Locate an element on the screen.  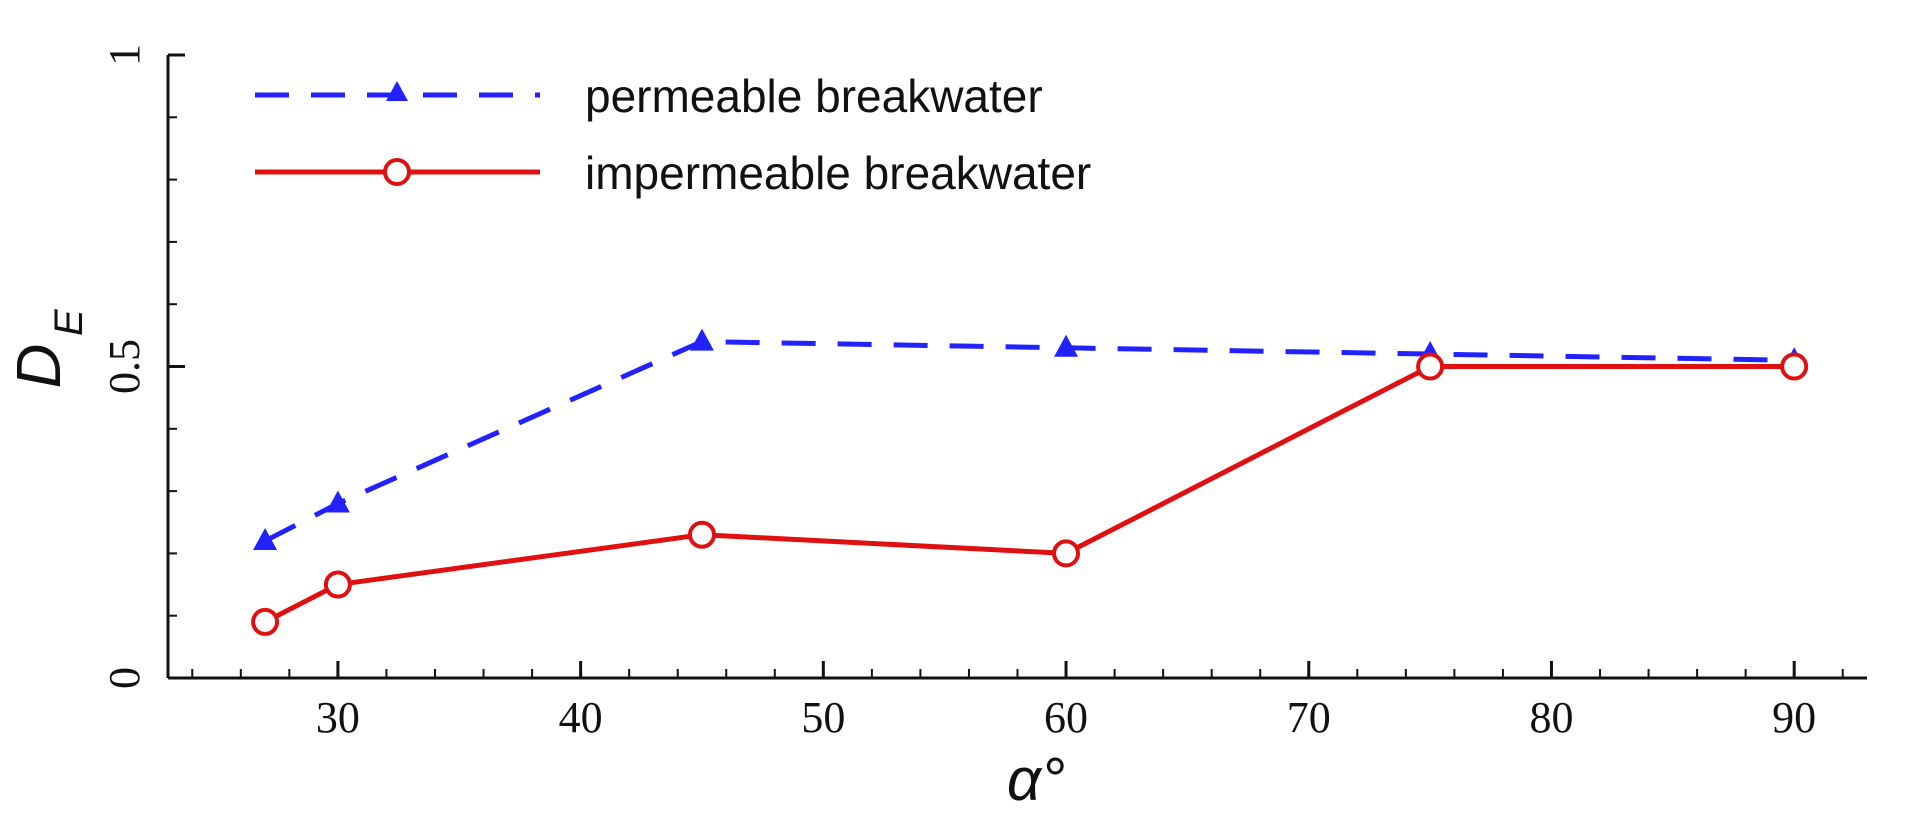
x-tick-label: 50 is located at coordinates (823, 717).